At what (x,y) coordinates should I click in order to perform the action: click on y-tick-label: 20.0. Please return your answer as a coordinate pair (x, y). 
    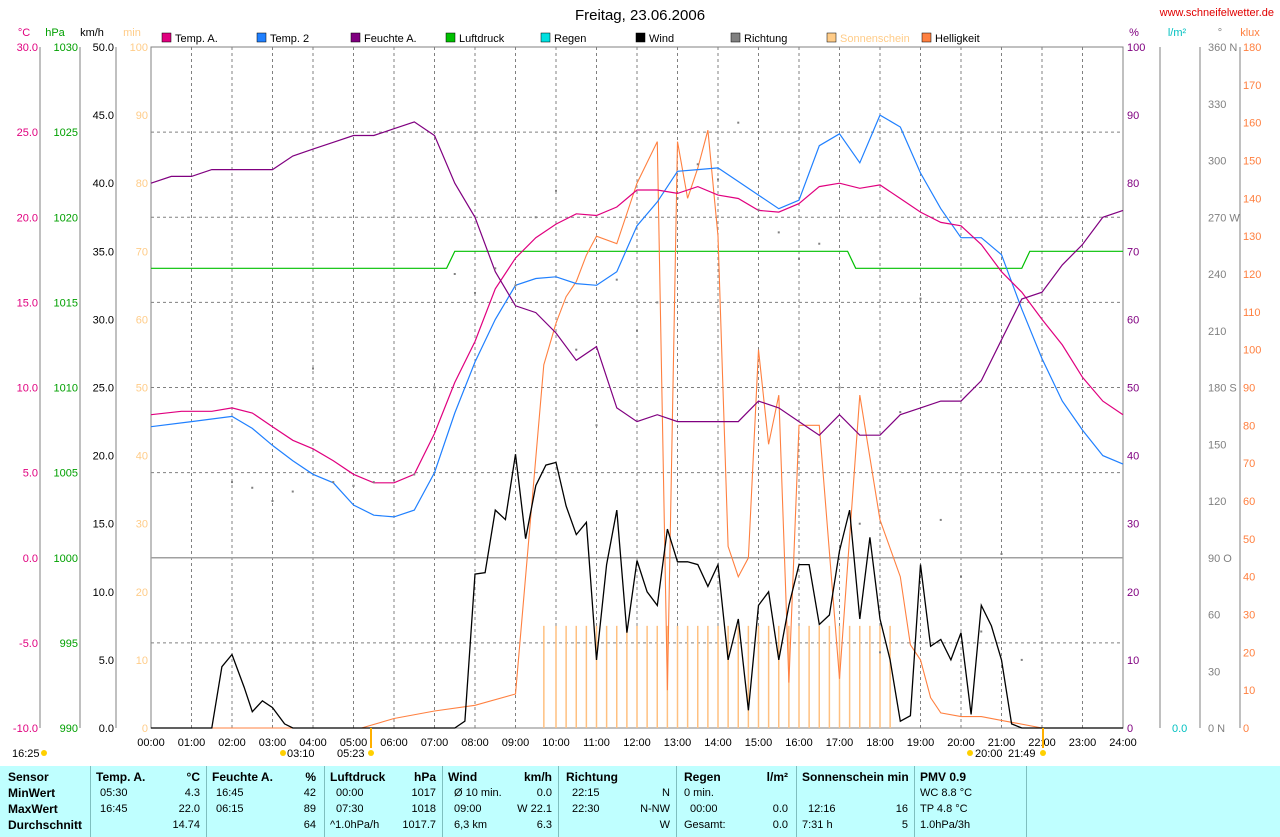
    Looking at the image, I should click on (103, 457).